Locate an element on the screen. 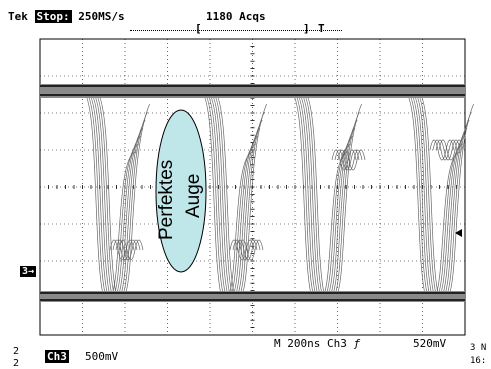 The height and width of the screenshot is (369, 491). brand-label: Tek is located at coordinates (18, 16).